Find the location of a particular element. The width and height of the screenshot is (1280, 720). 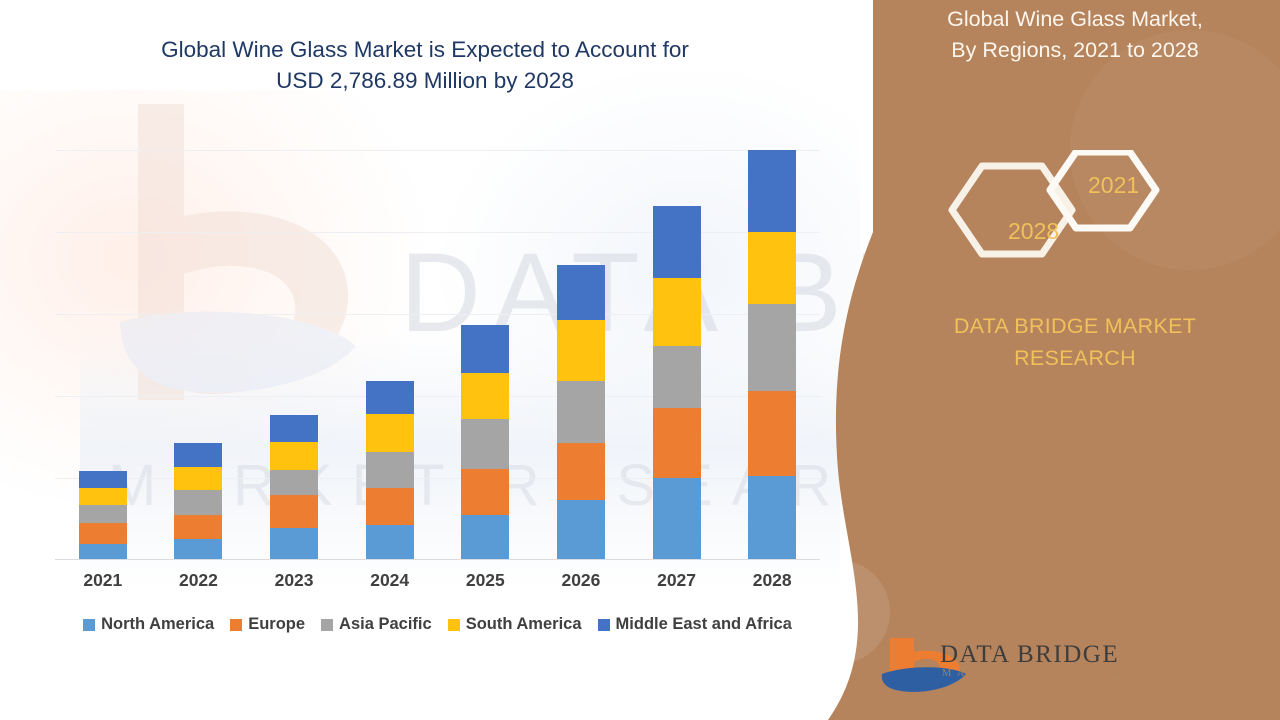

hexagon-2028-label: 2028 is located at coordinates (1034, 231).